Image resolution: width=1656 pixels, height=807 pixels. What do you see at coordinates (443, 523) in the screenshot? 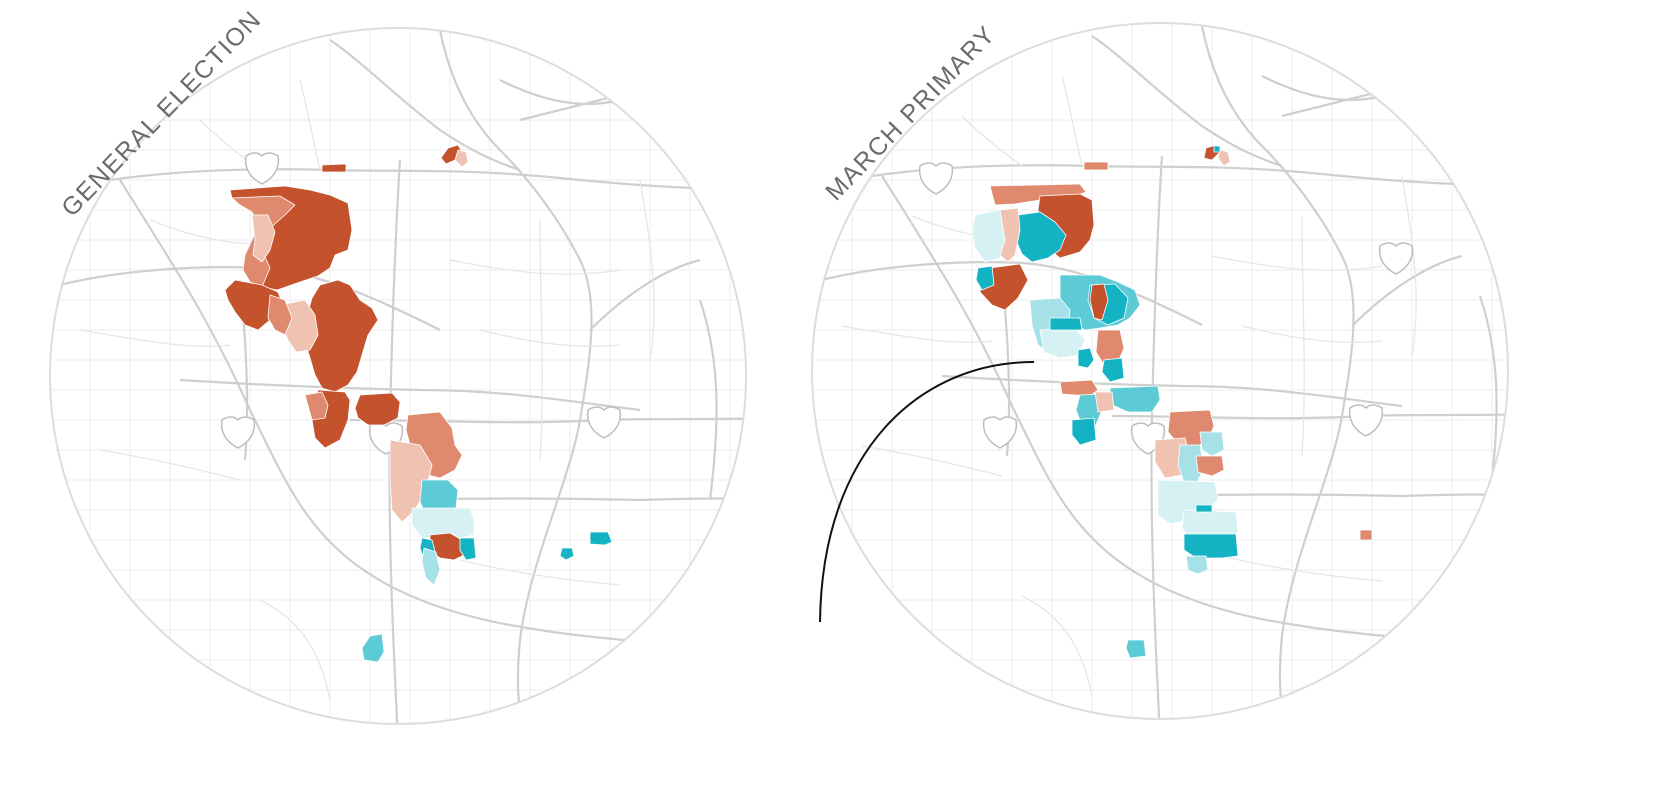
I see `precinct-faint-cyan` at bounding box center [443, 523].